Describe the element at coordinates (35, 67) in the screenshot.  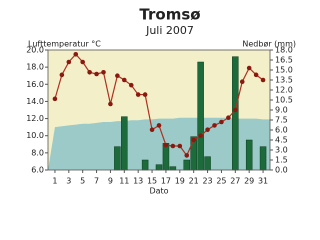
I see `y-tick-label: 18.0` at that location.